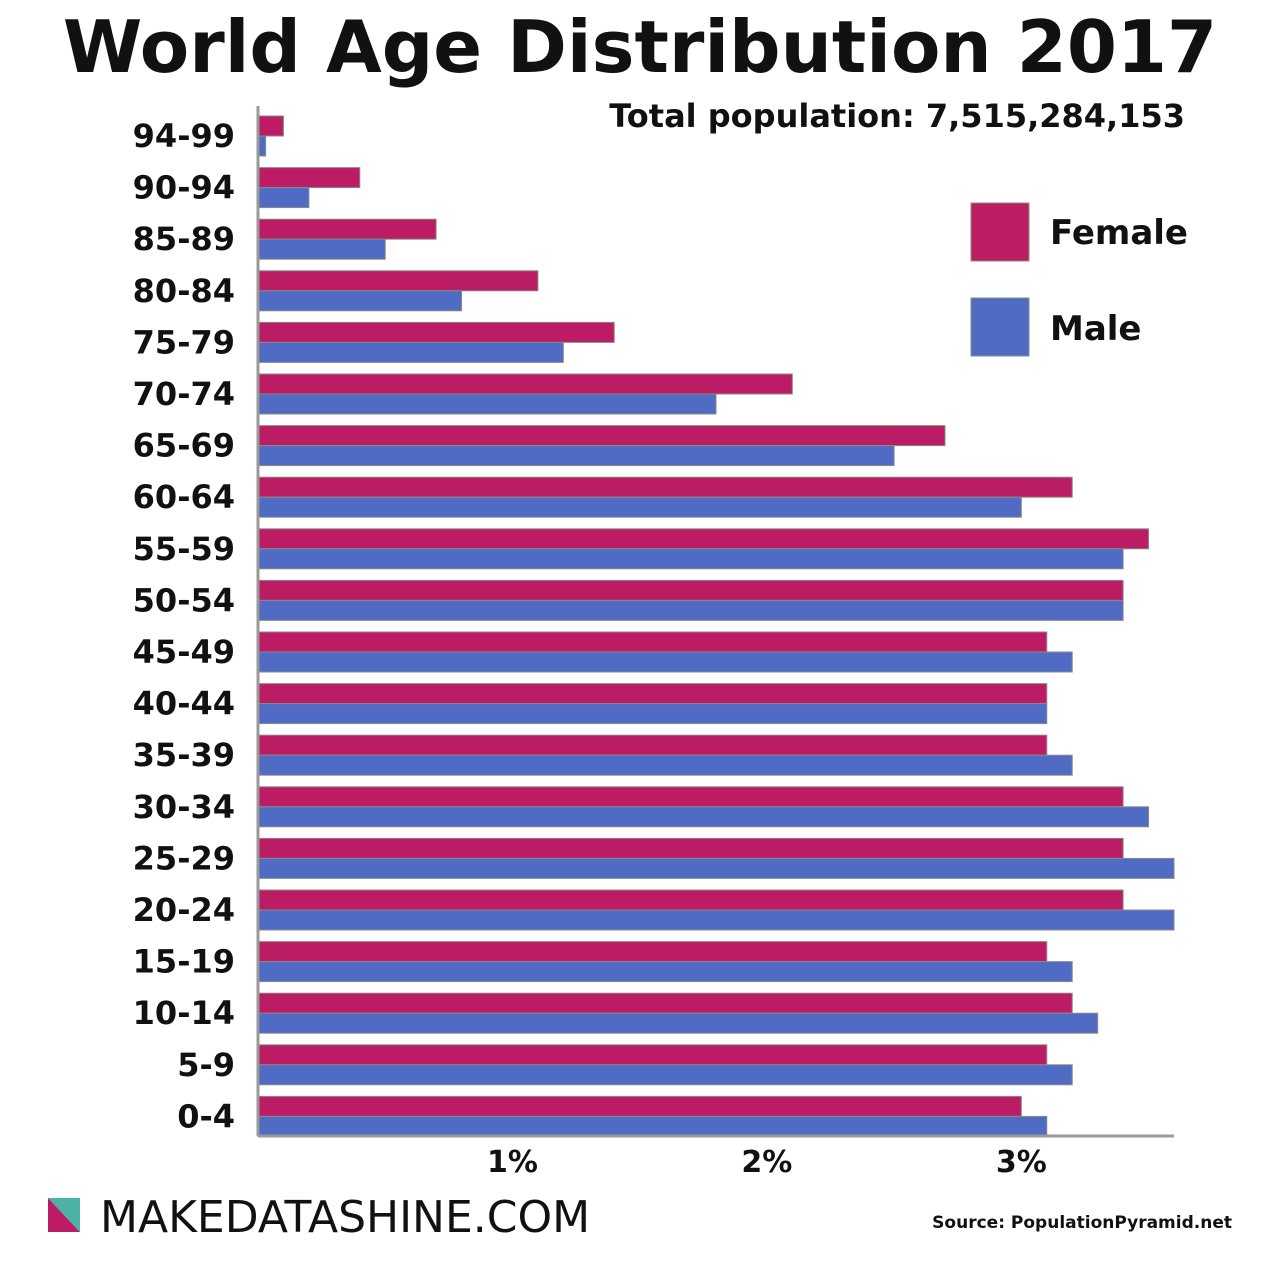 Image resolution: width=1280 pixels, height=1280 pixels. Describe the element at coordinates (1000, 327) in the screenshot. I see `legend-swatch-male` at that location.